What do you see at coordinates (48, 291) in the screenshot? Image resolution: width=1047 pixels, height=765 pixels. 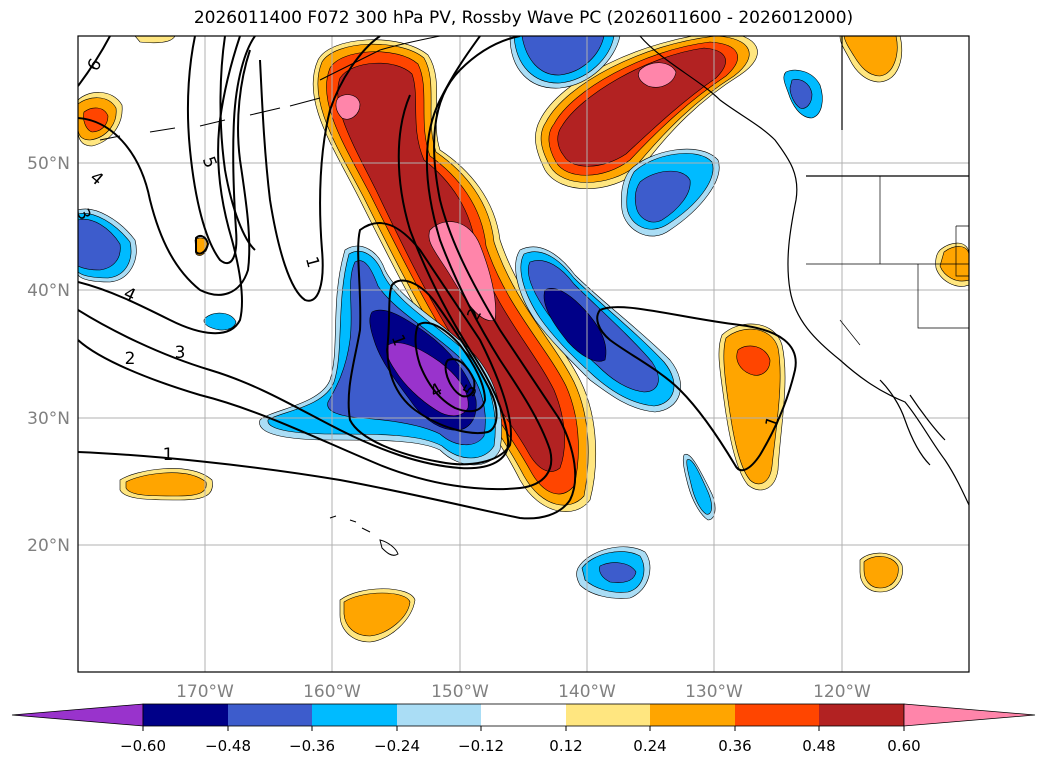 I see `lat-label-40: 40°N` at bounding box center [48, 291].